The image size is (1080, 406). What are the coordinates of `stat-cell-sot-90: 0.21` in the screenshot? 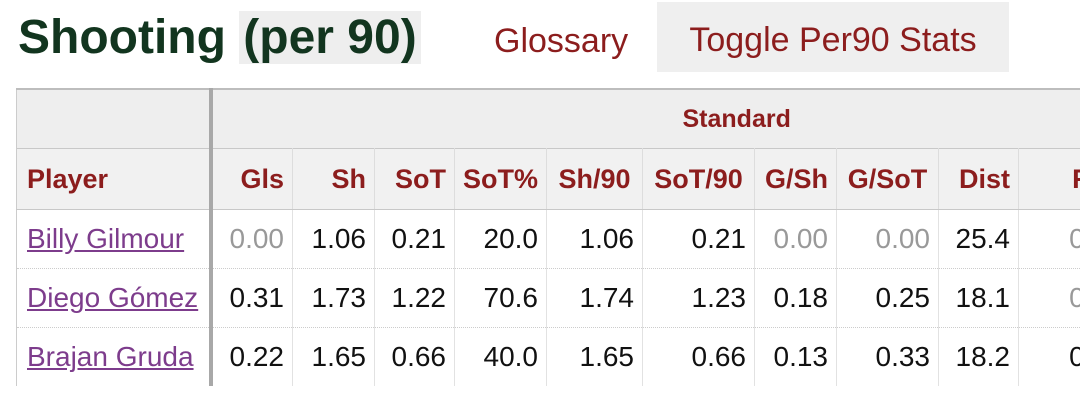 It's located at (698, 239).